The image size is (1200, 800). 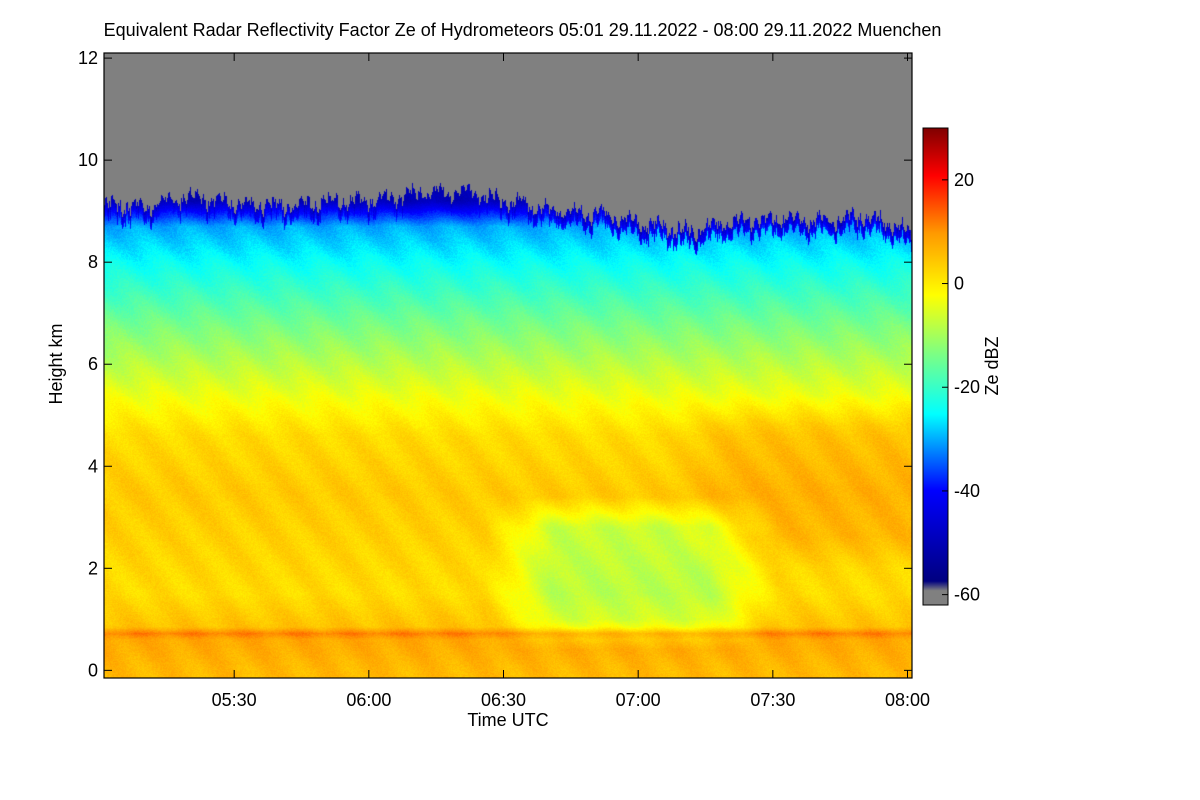 What do you see at coordinates (93, 670) in the screenshot?
I see `y-tick-label: 0` at bounding box center [93, 670].